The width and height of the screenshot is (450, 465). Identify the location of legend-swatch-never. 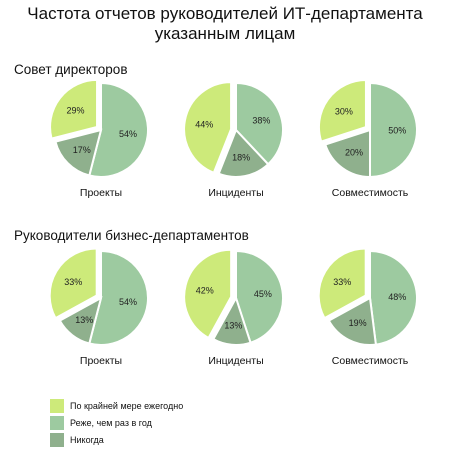
(57, 439).